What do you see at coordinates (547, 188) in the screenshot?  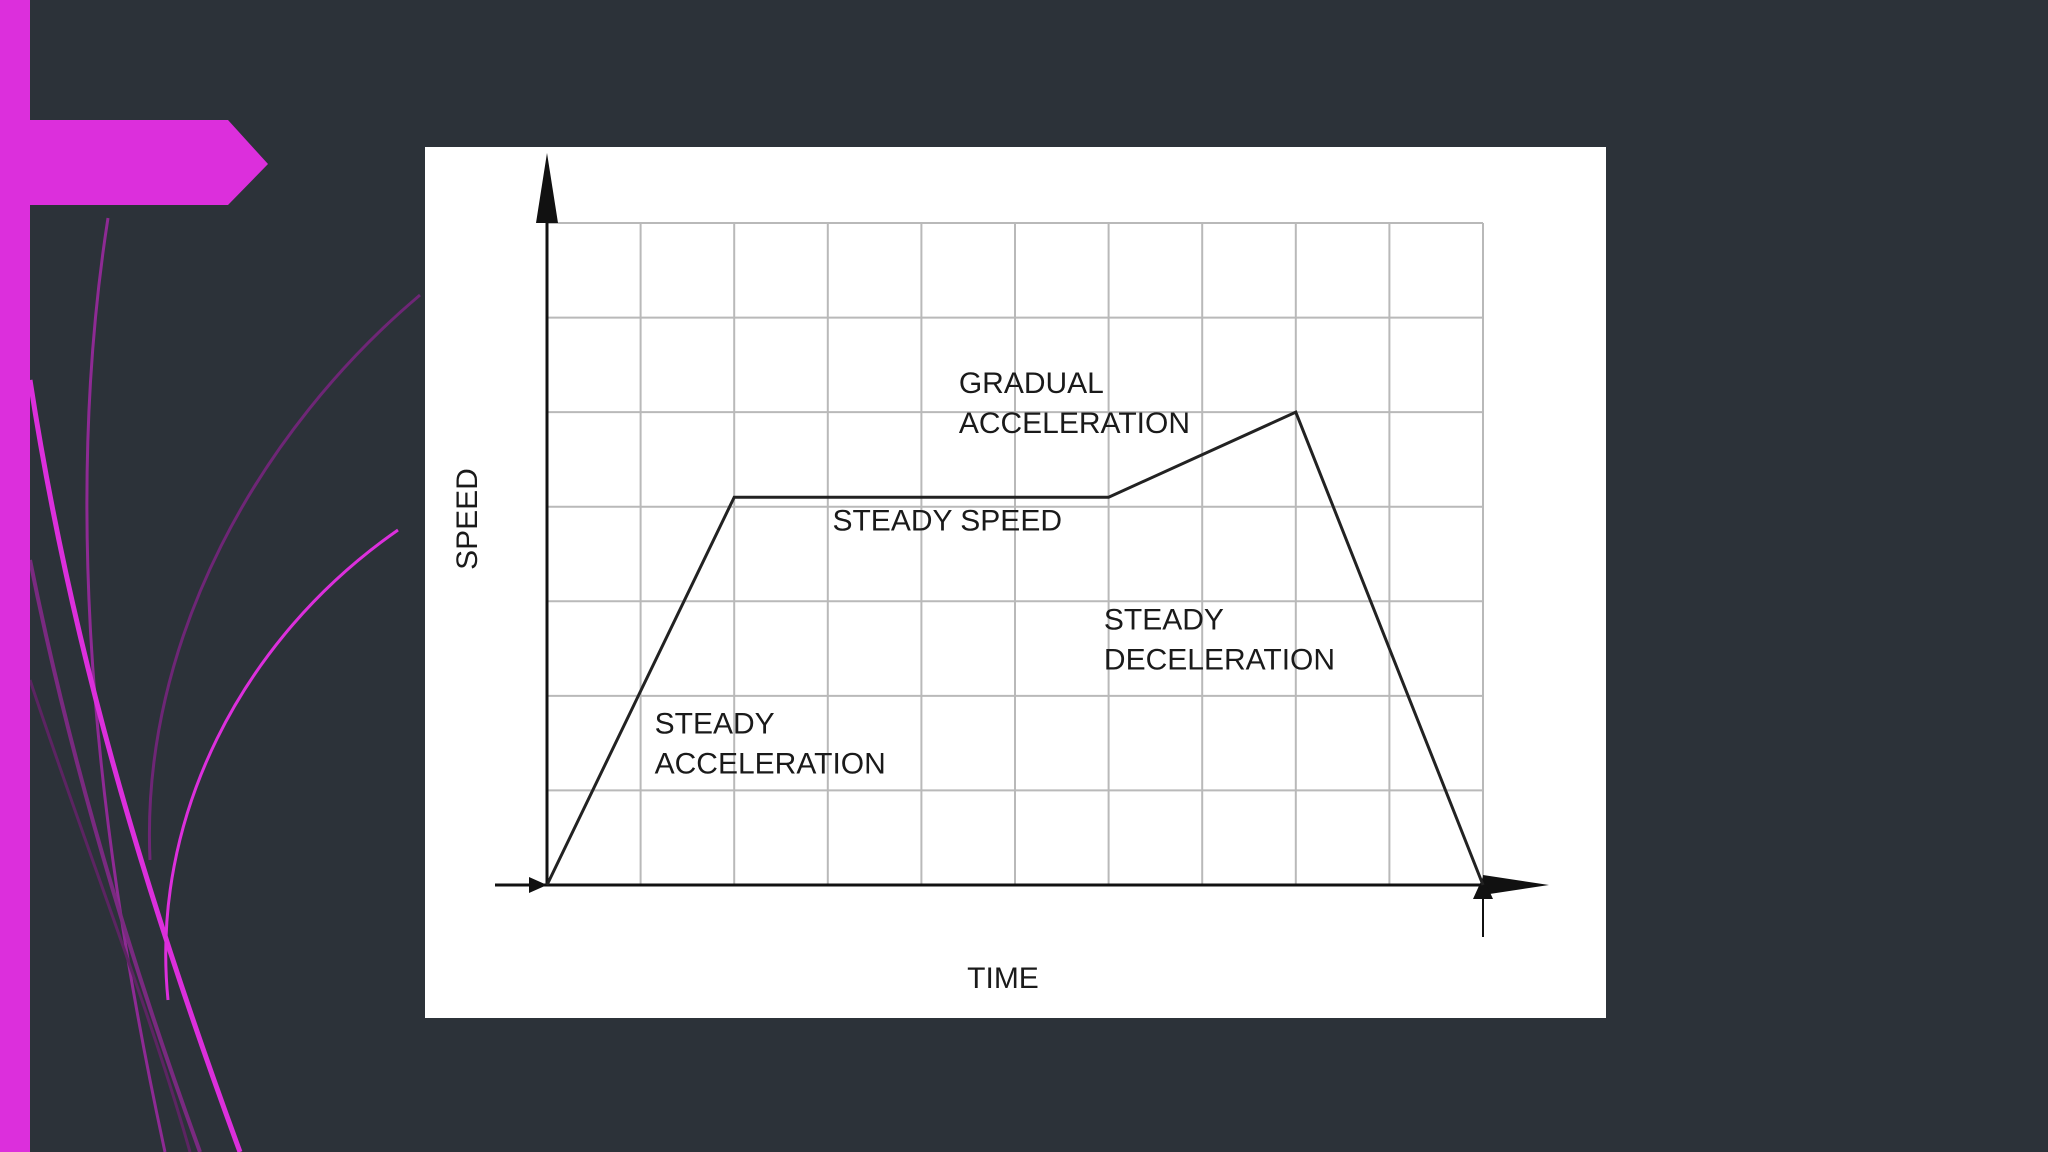 I see `y-axis-arrowhead` at bounding box center [547, 188].